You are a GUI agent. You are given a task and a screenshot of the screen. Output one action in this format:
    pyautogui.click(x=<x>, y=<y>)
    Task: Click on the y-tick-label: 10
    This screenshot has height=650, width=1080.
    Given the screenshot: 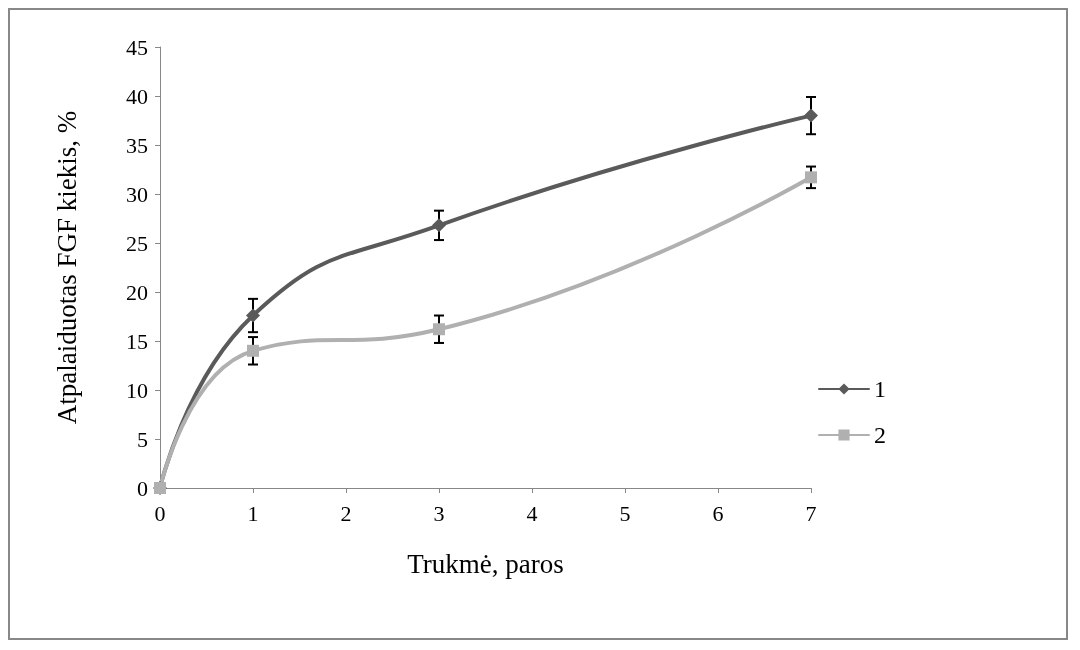 What is the action you would take?
    pyautogui.click(x=137, y=390)
    